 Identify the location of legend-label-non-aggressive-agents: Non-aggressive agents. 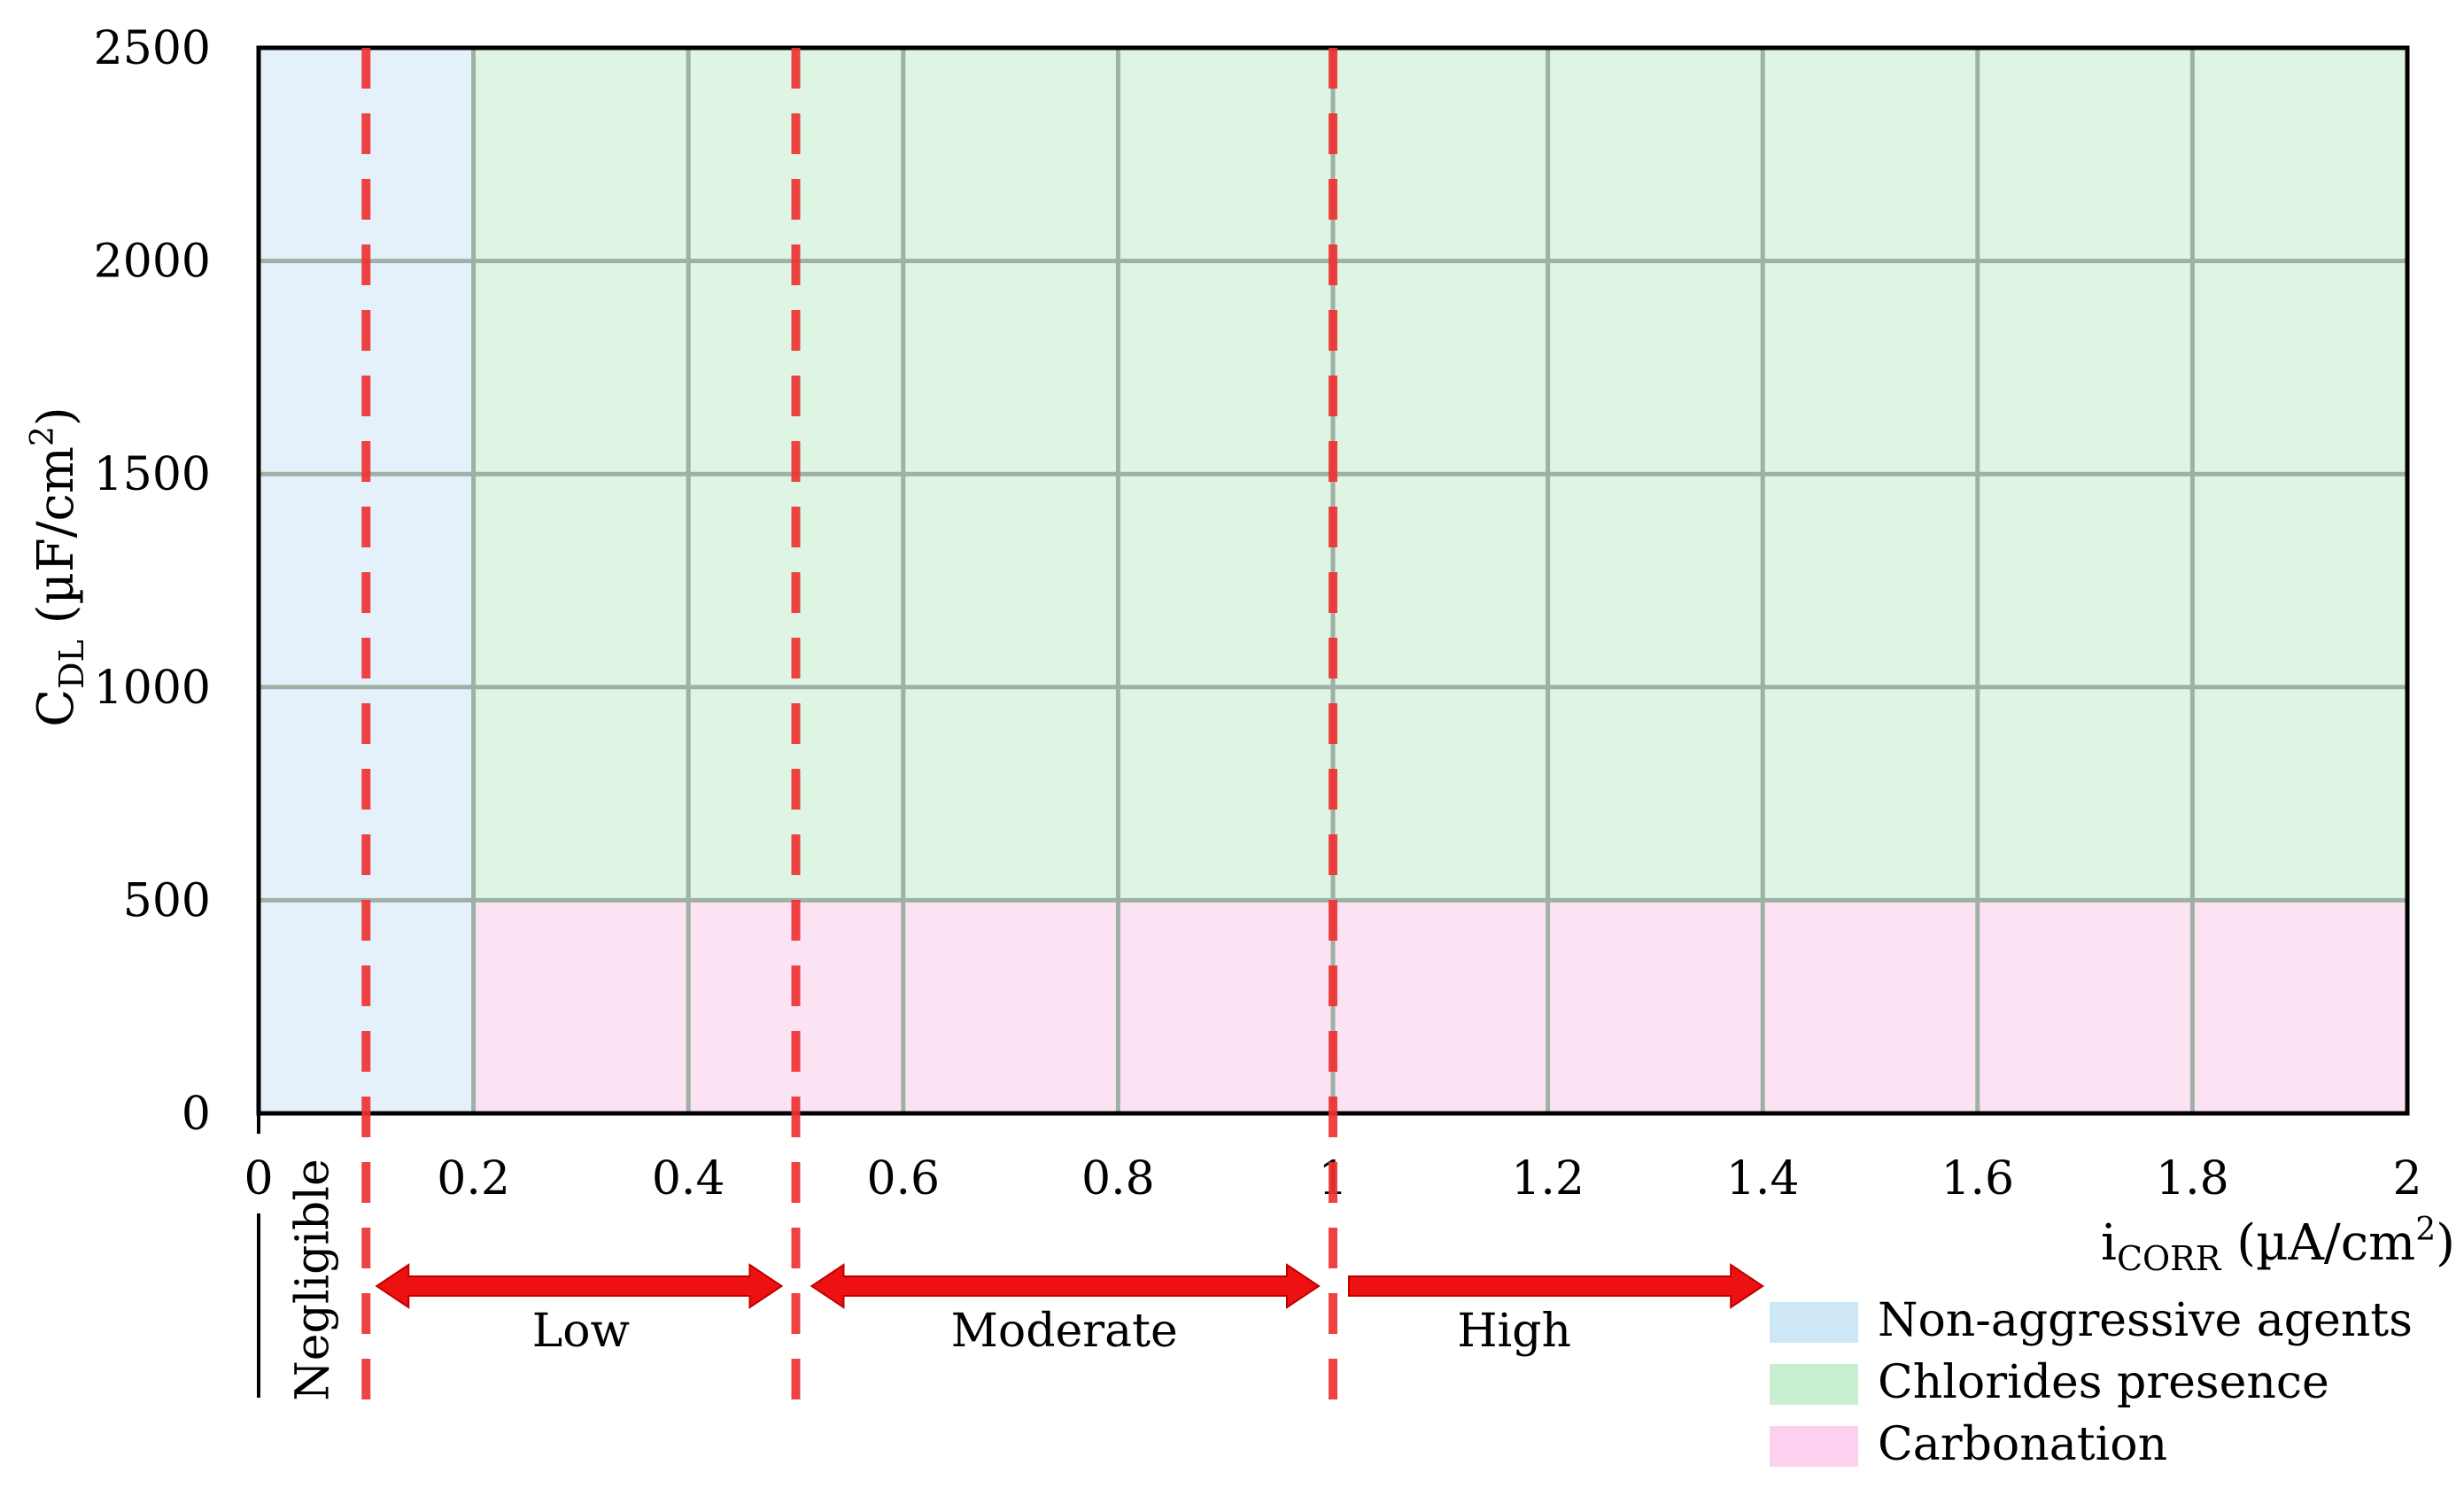
(2145, 1320).